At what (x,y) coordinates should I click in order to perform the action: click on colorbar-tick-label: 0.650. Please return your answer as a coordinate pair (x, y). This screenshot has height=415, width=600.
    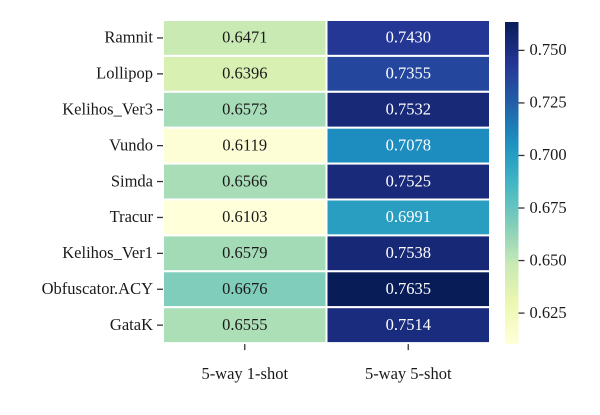
    Looking at the image, I should click on (548, 259).